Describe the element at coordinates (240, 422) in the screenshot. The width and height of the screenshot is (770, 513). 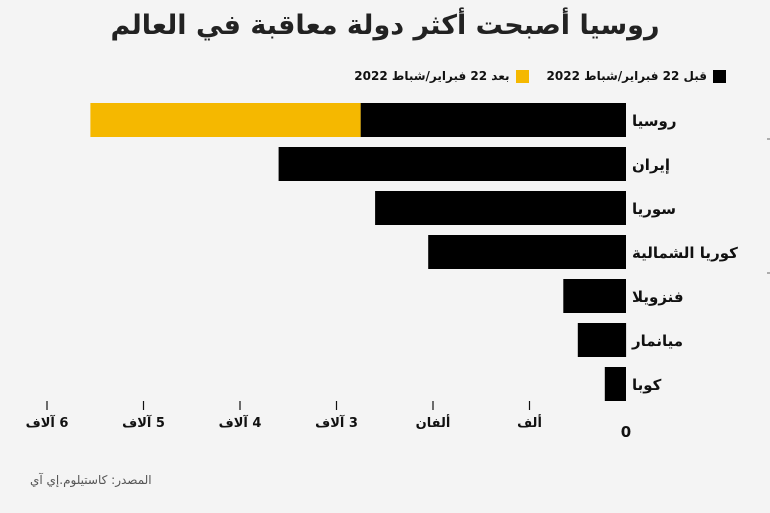
I see `x-tick-label-4: 4 آلاف` at that location.